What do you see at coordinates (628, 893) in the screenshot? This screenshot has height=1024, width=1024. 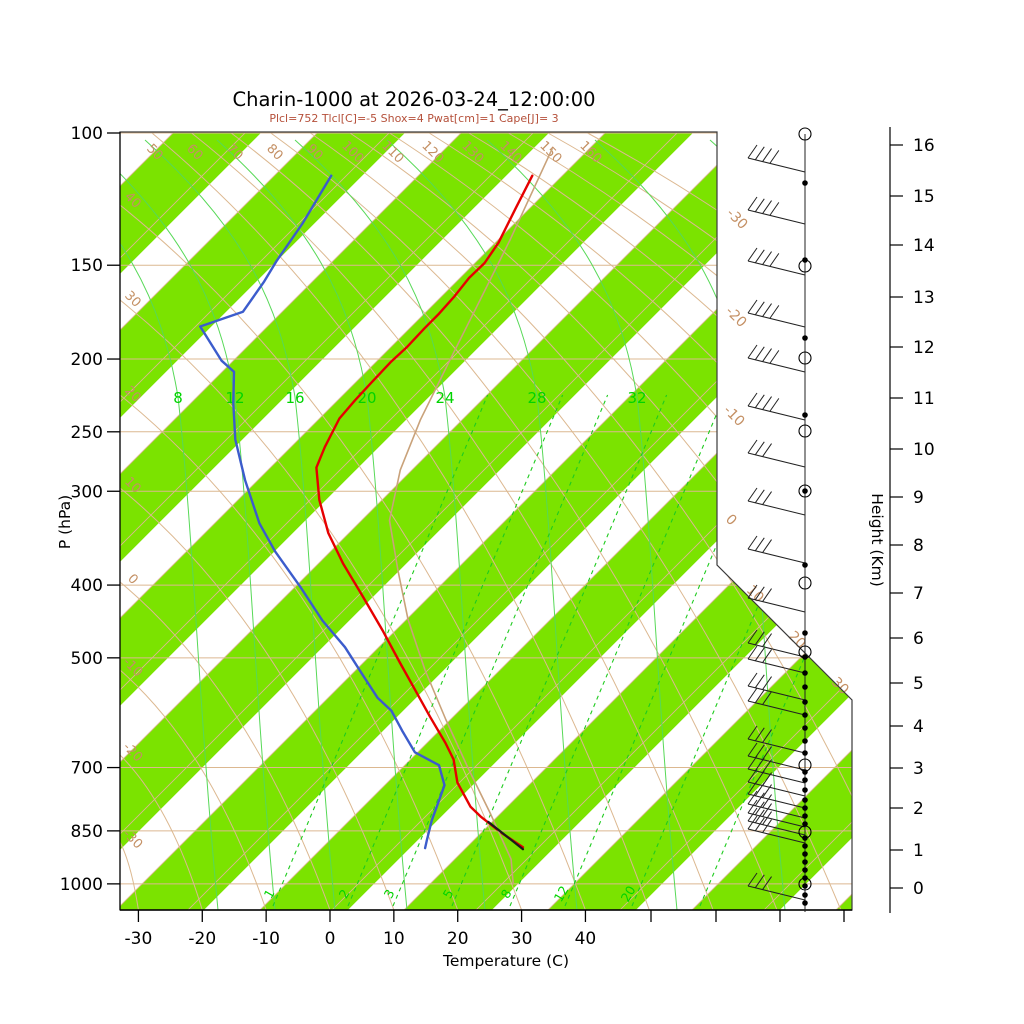 I see `mixing-ratio-label: 20` at bounding box center [628, 893].